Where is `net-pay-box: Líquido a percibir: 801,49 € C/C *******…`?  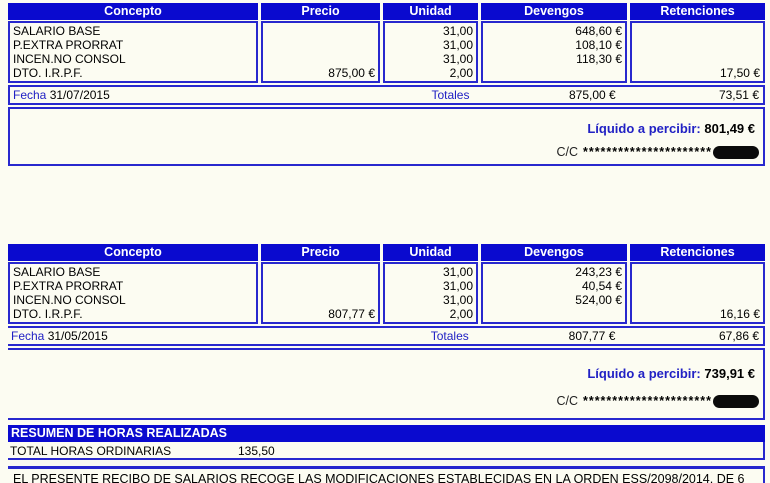
net-pay-box: Líquido a percibir: 801,49 € C/C *******… is located at coordinates (386, 136).